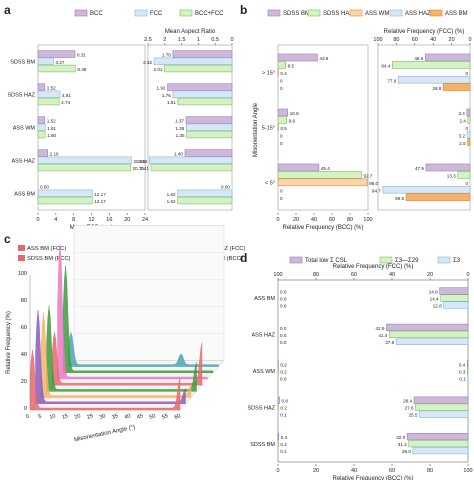  Describe the element at coordinates (294, 113) in the screenshot. I see `value-label: 10.8` at that location.